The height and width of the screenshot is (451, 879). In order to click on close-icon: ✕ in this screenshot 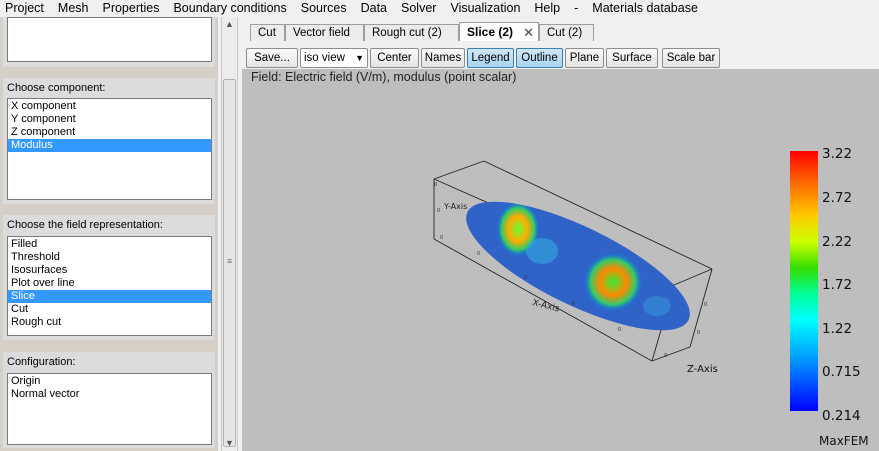, I will do `click(528, 32)`.